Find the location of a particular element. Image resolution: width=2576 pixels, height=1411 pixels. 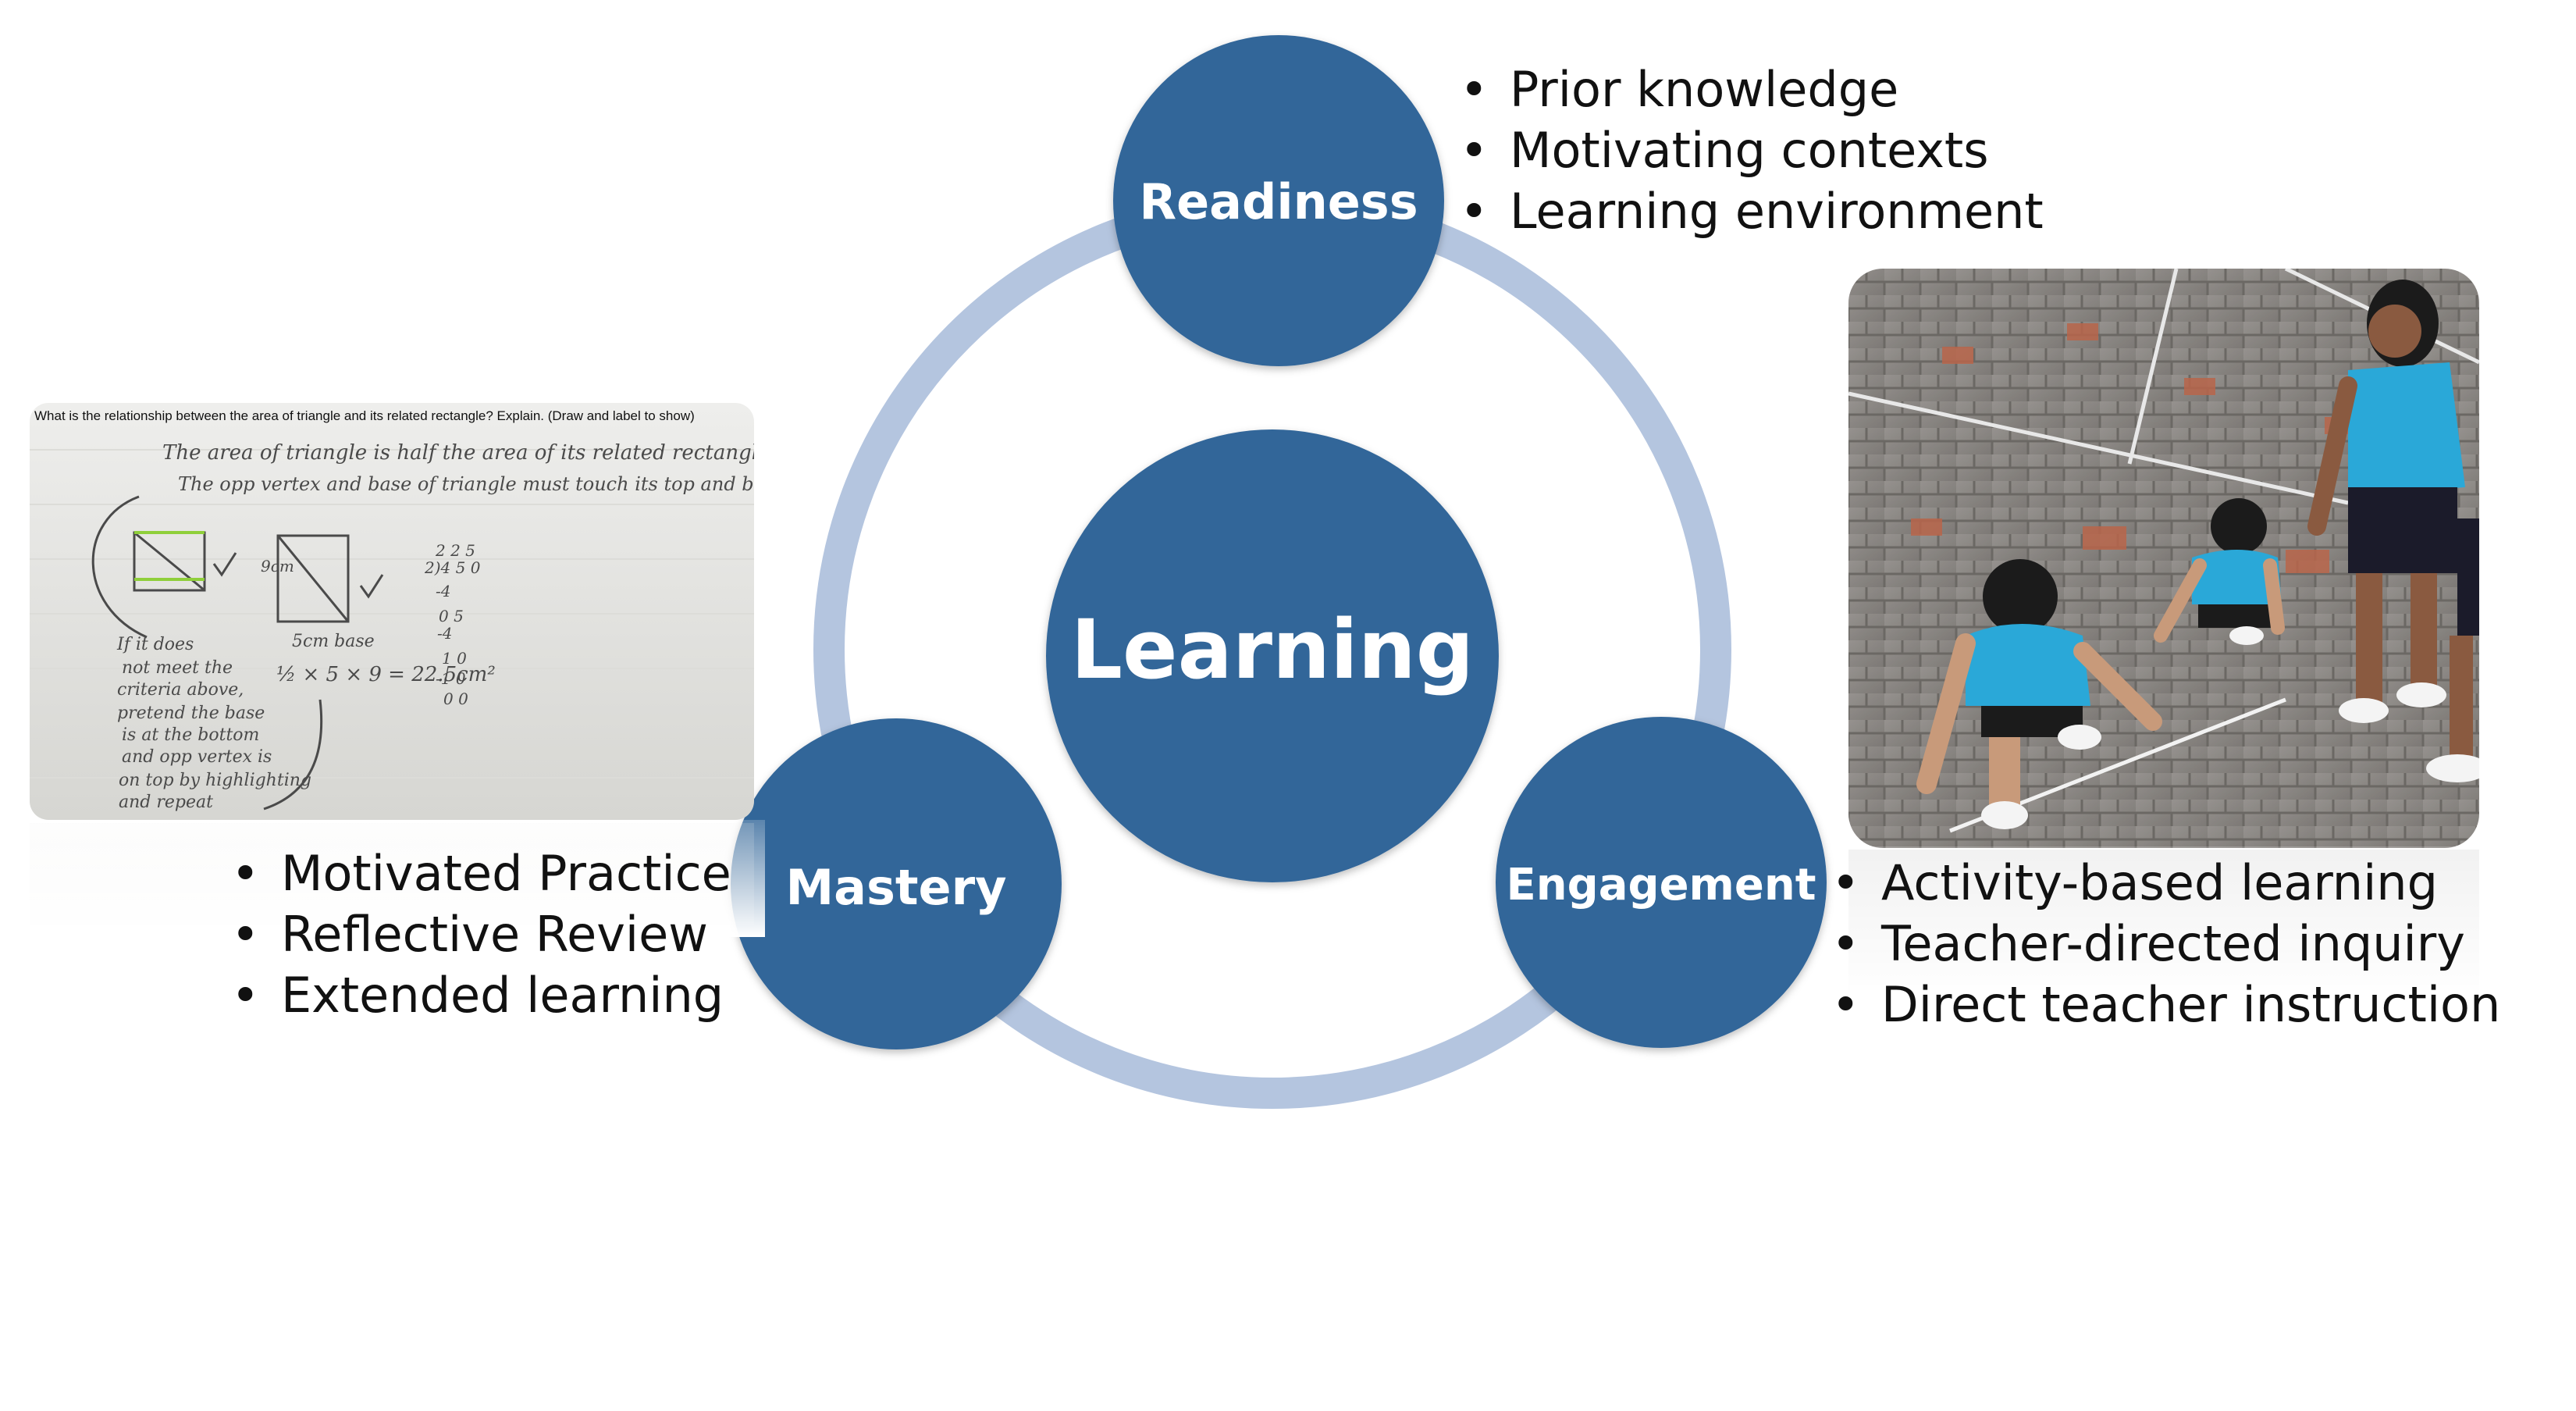

mastery-bullet: Reflective Review is located at coordinates (481, 935).